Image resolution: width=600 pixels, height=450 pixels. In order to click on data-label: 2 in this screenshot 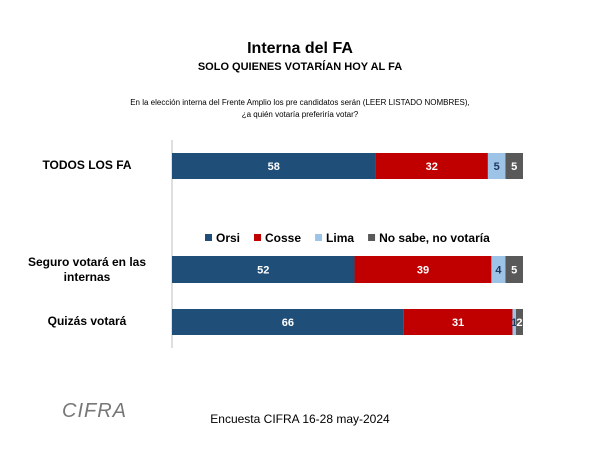, I will do `click(519, 323)`.